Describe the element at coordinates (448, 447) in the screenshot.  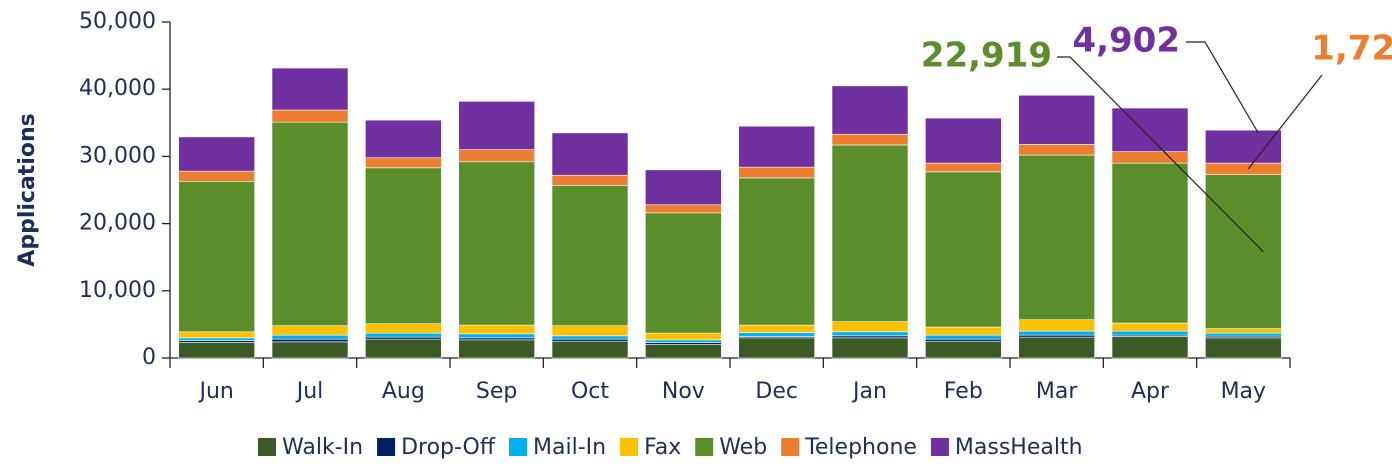
I see `legend-label: Drop-Off` at that location.